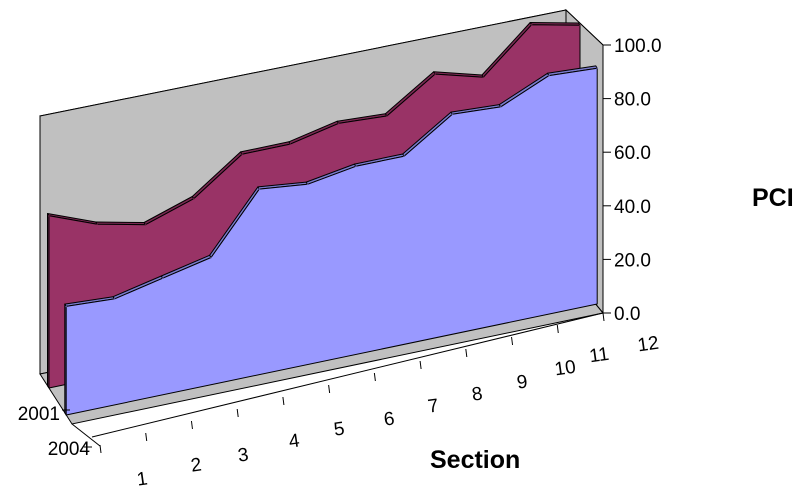 Image resolution: width=809 pixels, height=493 pixels. I want to click on category-tick-label-5: 5, so click(339, 429).